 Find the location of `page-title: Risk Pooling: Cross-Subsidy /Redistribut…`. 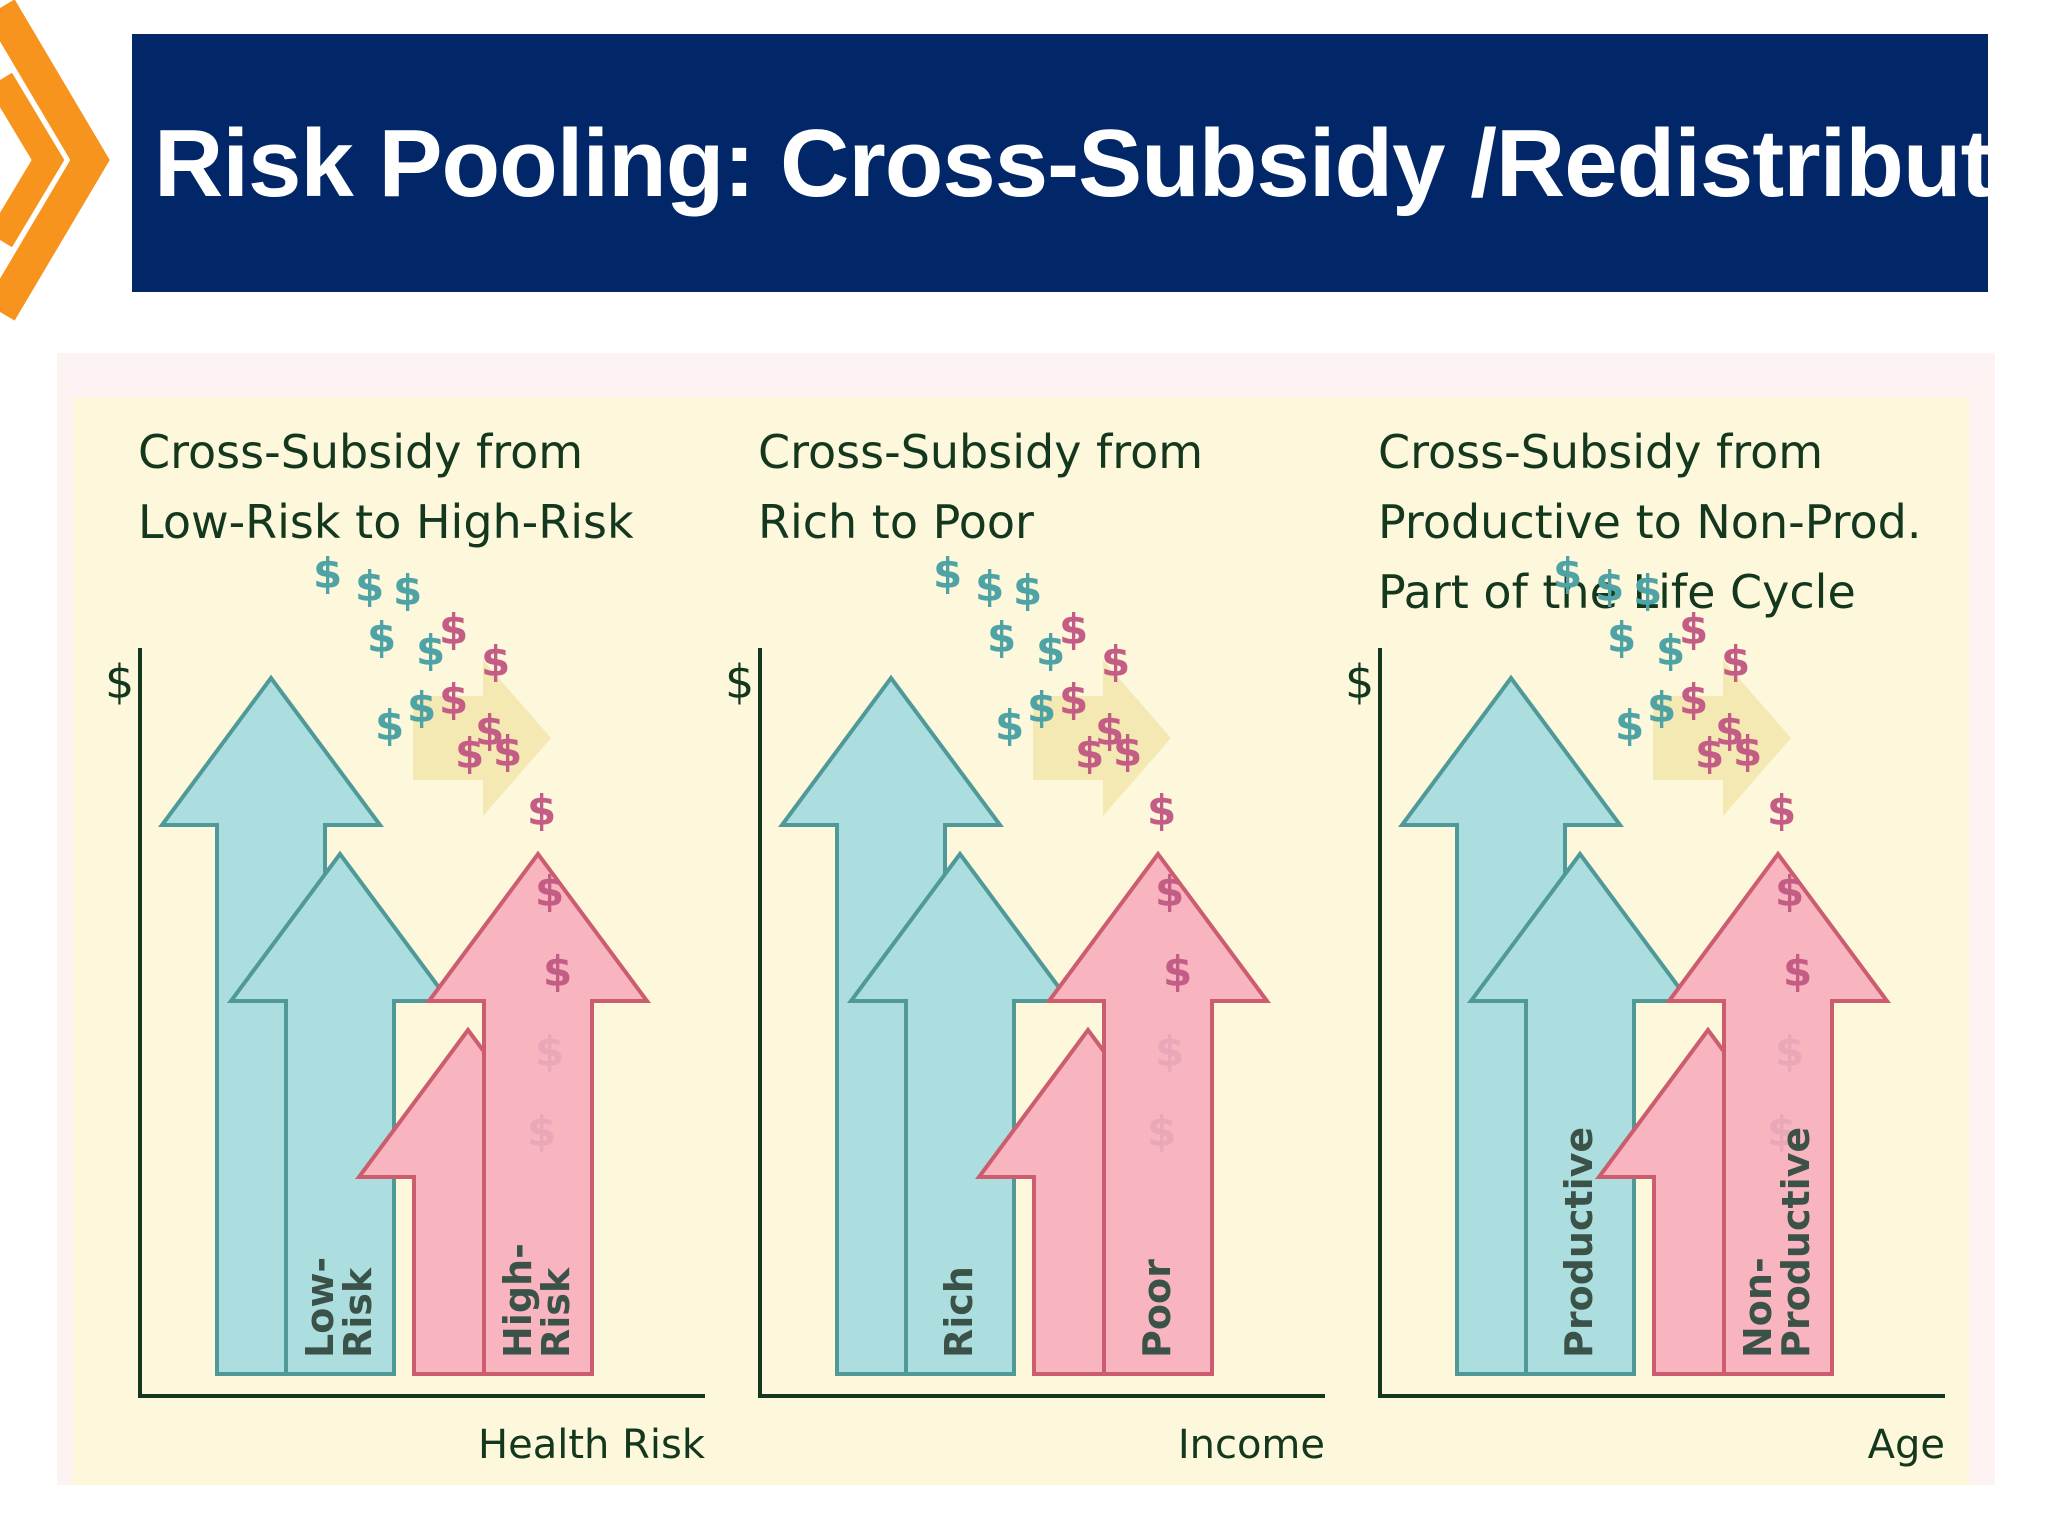

page-title: Risk Pooling: Cross-Subsidy /Redistribut… is located at coordinates (1101, 163).